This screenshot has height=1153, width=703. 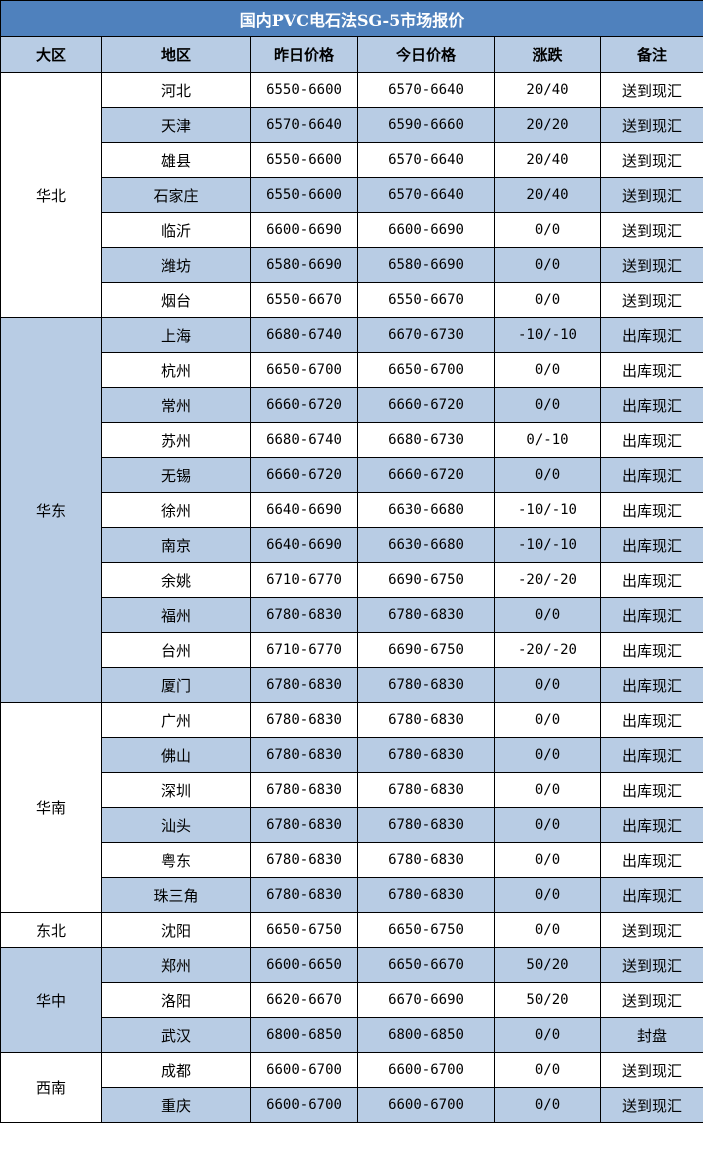 I want to click on city-cell: 洛阳, so click(x=176, y=1000).